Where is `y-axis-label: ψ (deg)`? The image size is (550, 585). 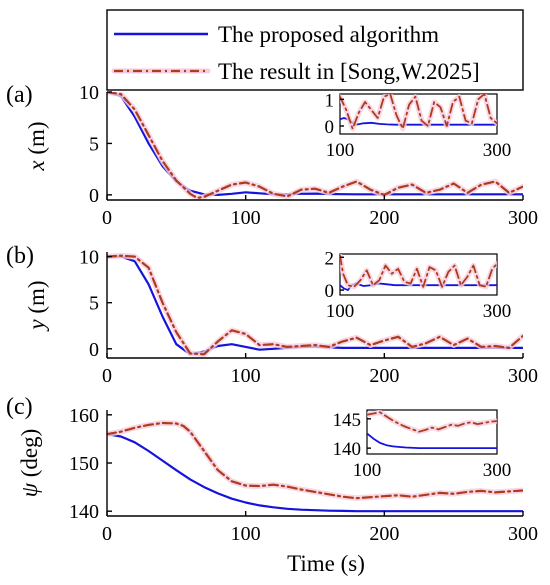 y-axis-label: ψ (deg) is located at coordinates (29, 463).